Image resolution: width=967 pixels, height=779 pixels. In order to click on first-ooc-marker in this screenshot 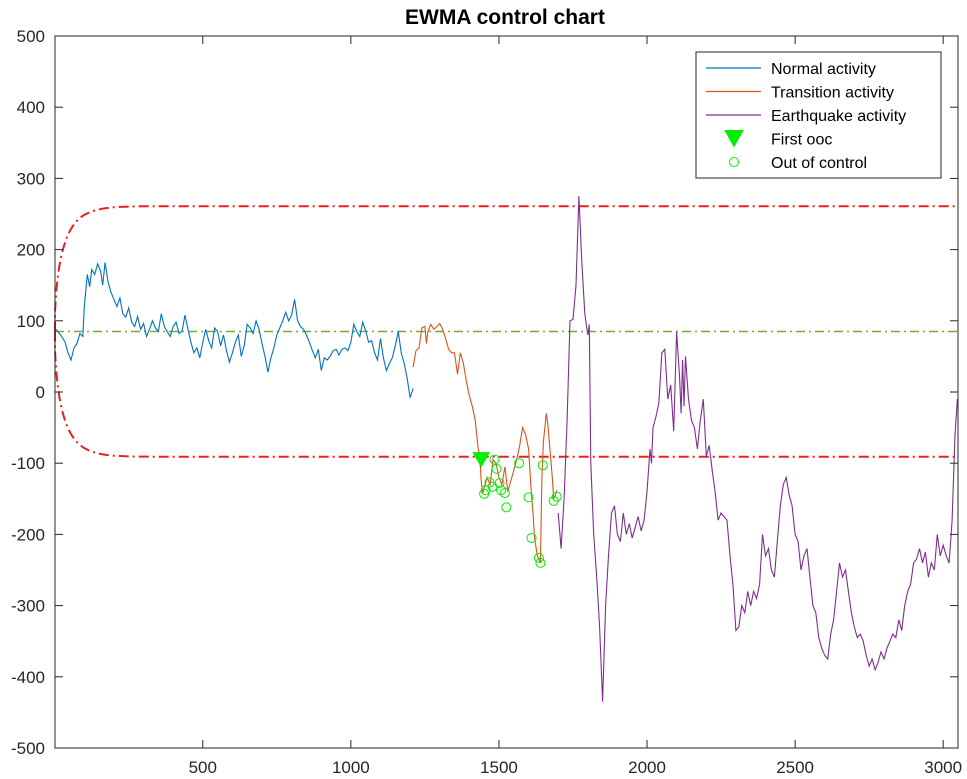, I will do `click(481, 460)`.